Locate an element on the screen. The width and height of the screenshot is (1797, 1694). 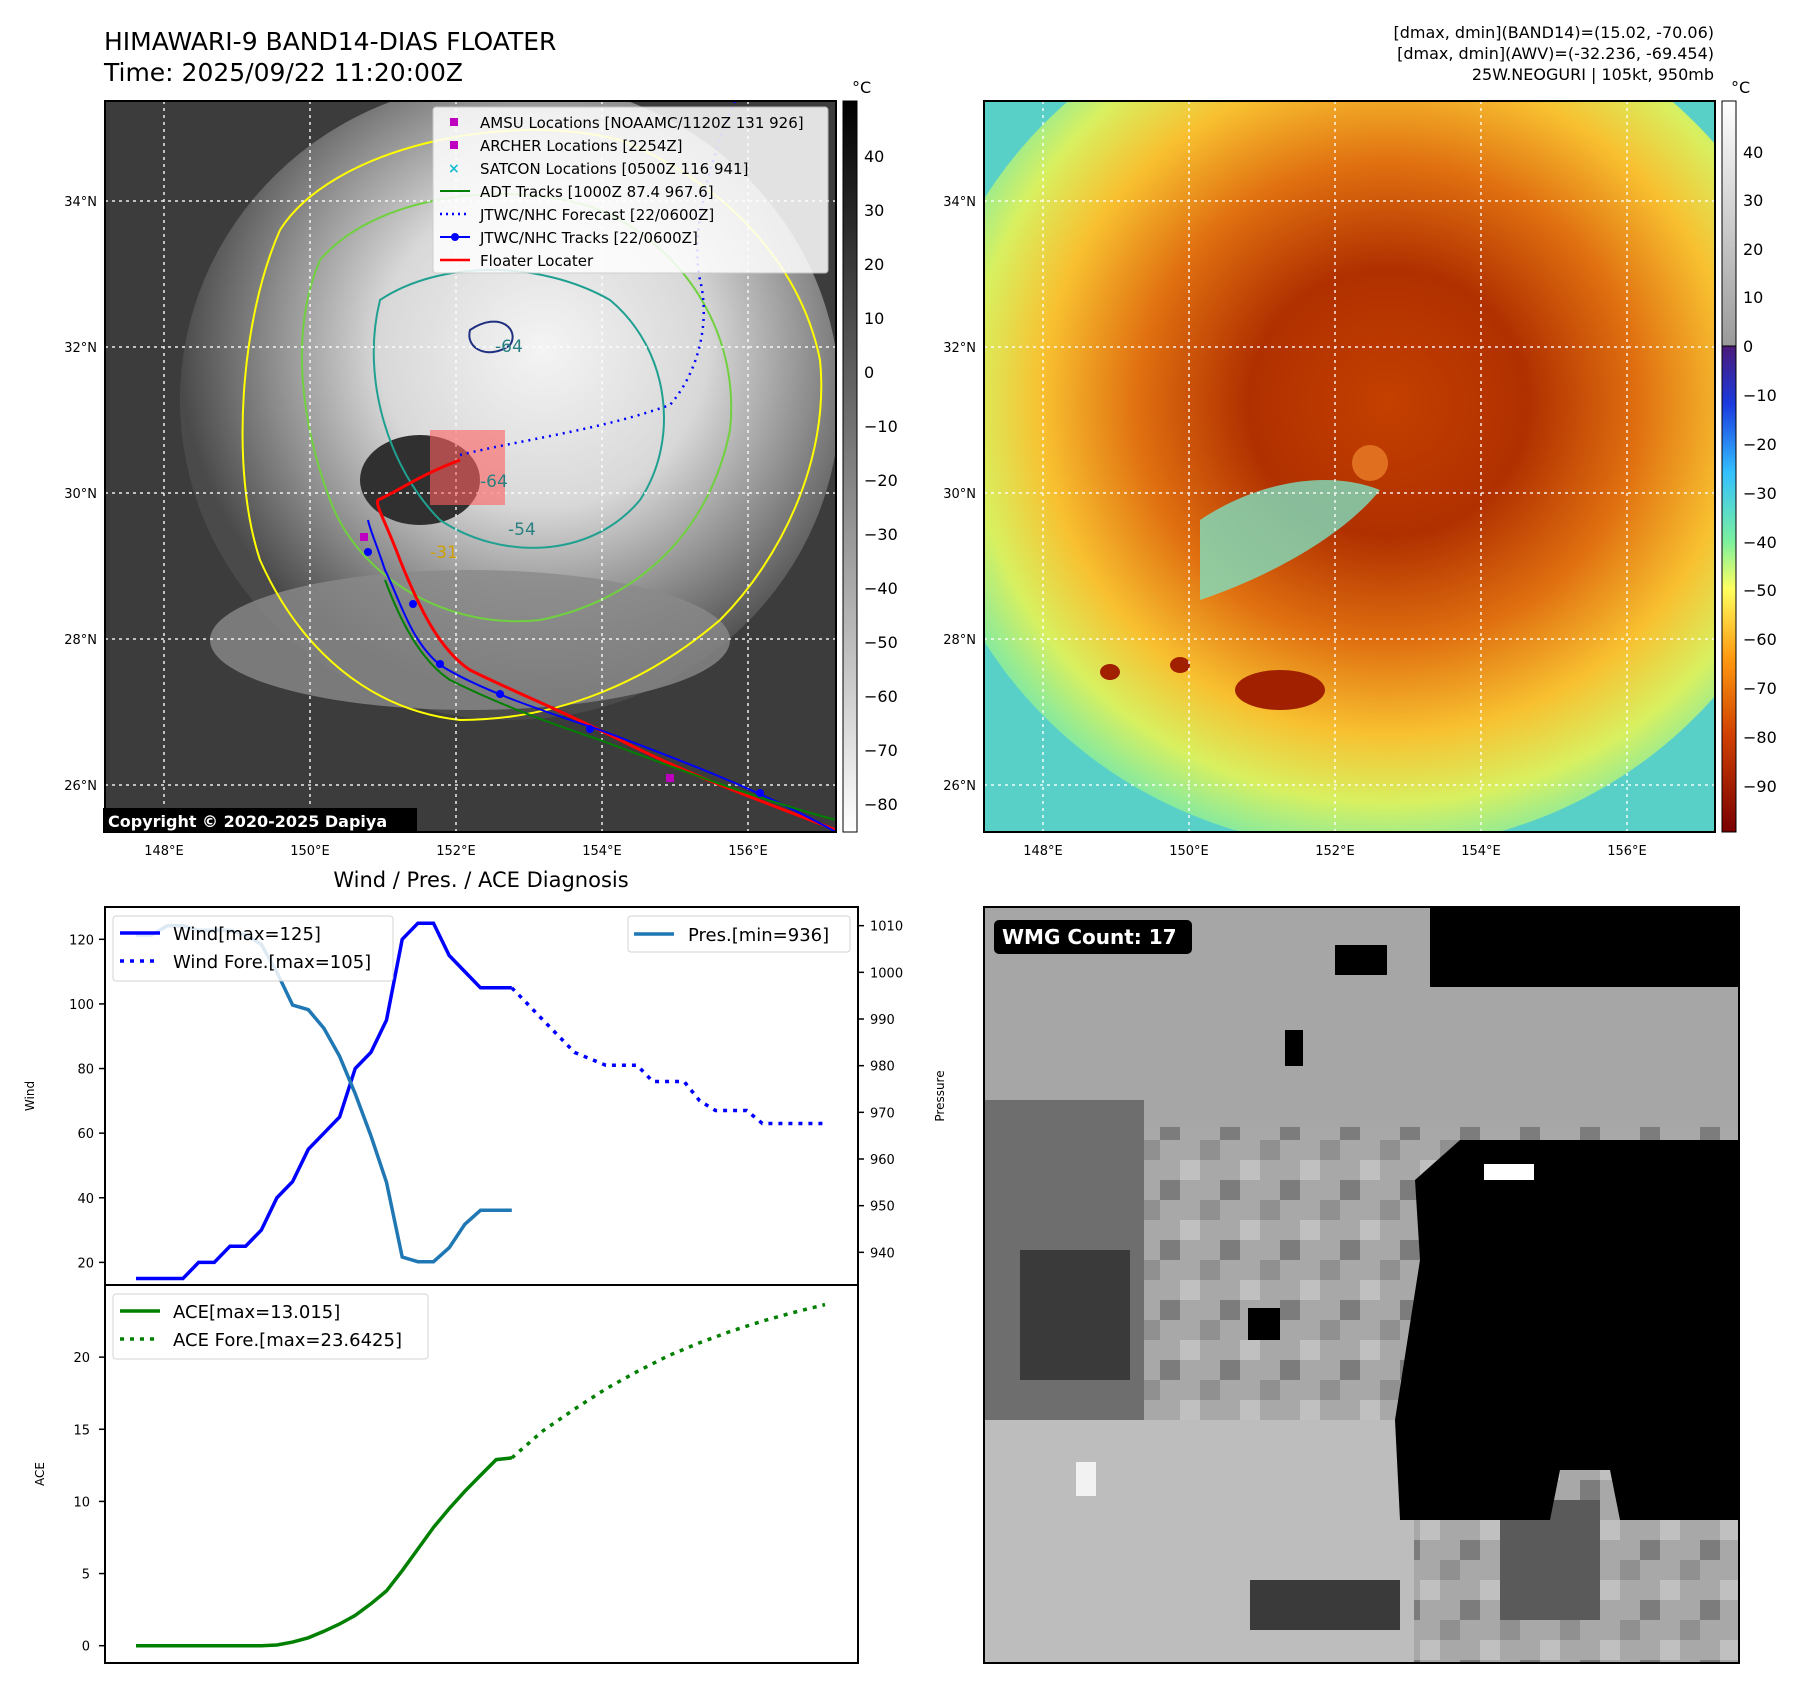
teal-contour is located at coordinates (518, 409).